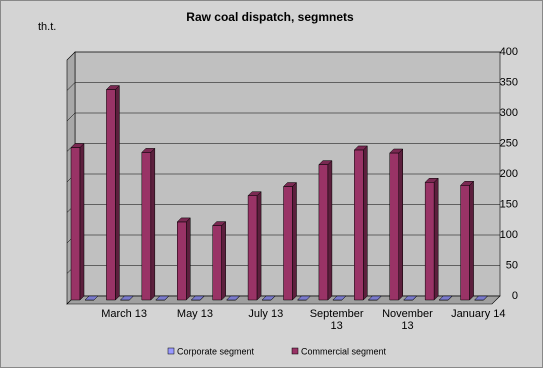 The width and height of the screenshot is (543, 368). What do you see at coordinates (407, 320) in the screenshot?
I see `x-tick-label: November 13` at bounding box center [407, 320].